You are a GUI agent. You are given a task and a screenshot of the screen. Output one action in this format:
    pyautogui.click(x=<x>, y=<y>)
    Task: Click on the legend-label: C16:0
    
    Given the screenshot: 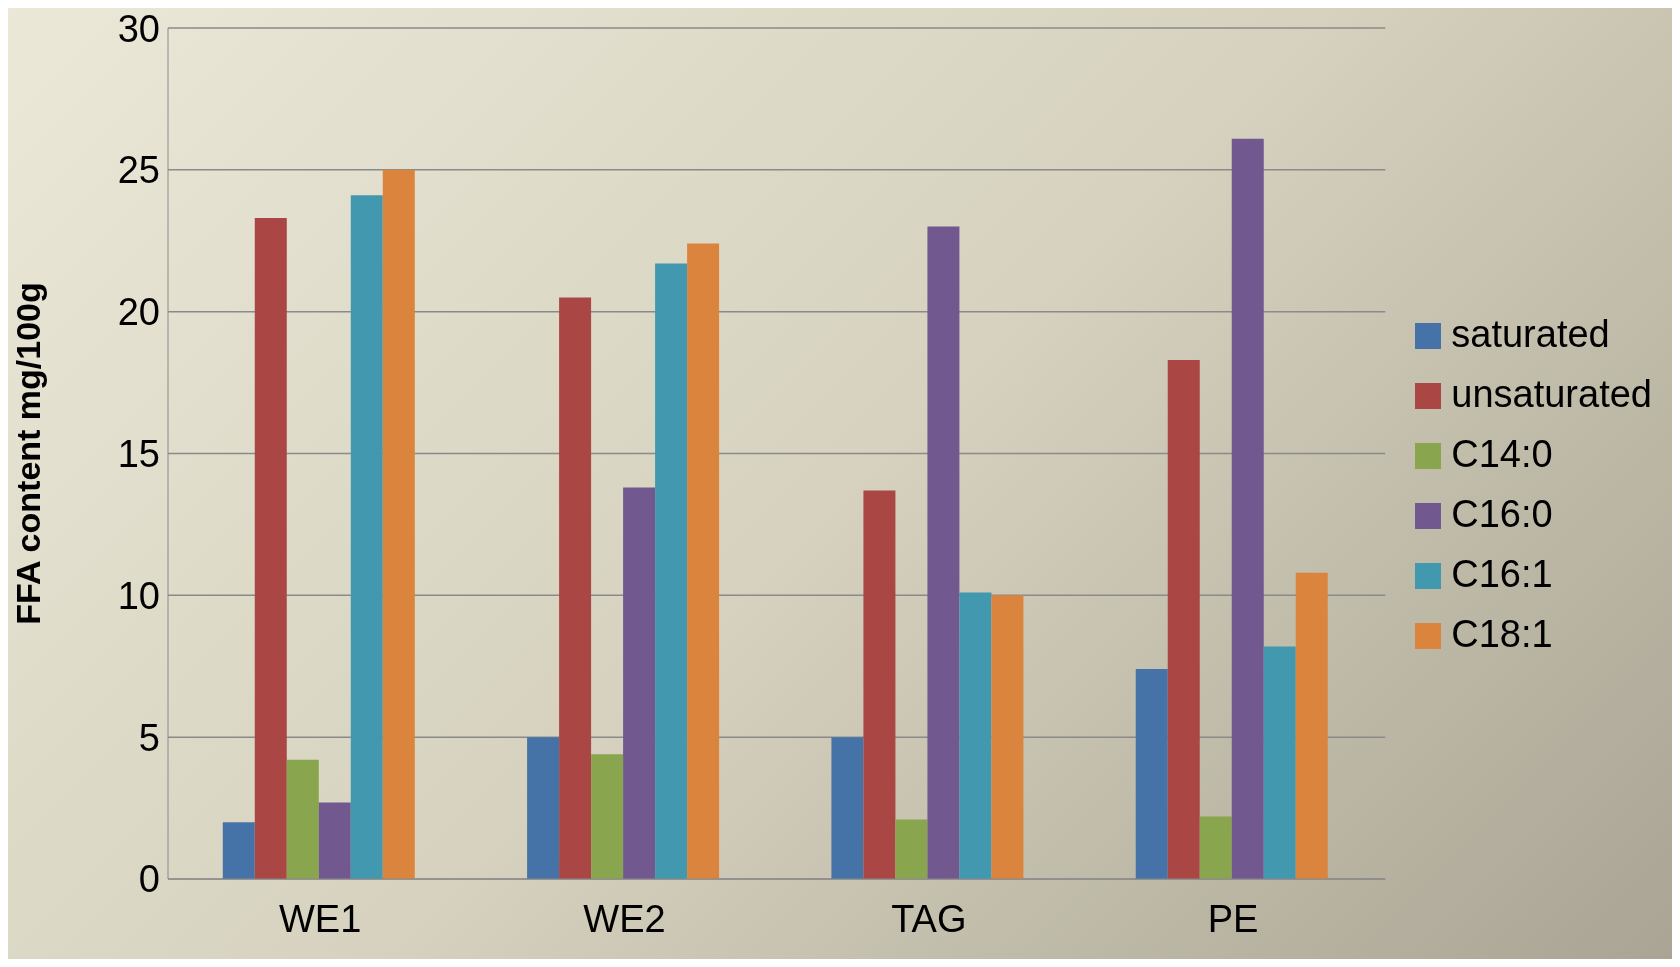 What is the action you would take?
    pyautogui.click(x=1502, y=513)
    